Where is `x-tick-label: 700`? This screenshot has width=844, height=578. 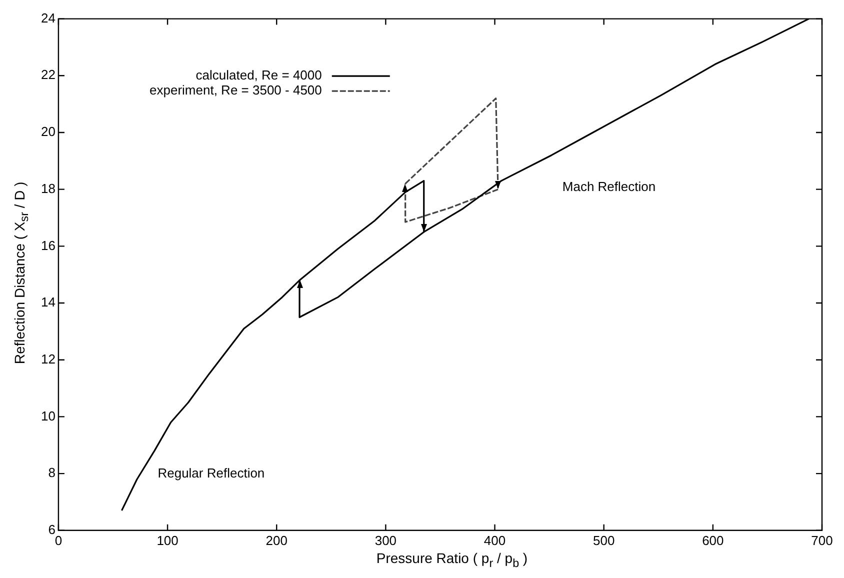
x-tick-label: 700 is located at coordinates (822, 540).